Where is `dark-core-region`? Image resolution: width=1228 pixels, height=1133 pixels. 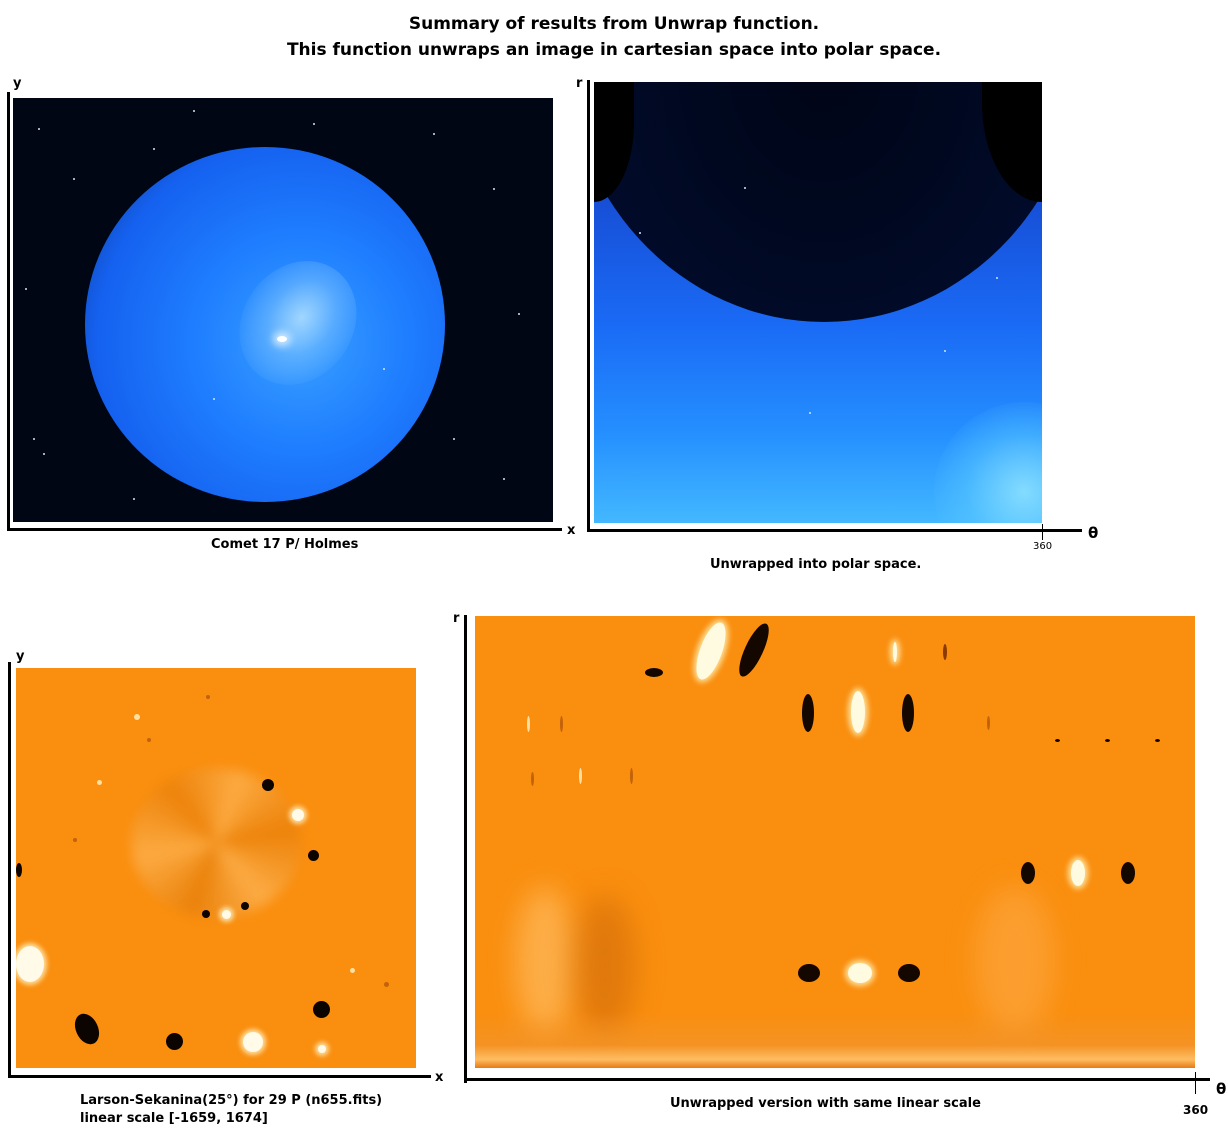 dark-core-region is located at coordinates (818, 202).